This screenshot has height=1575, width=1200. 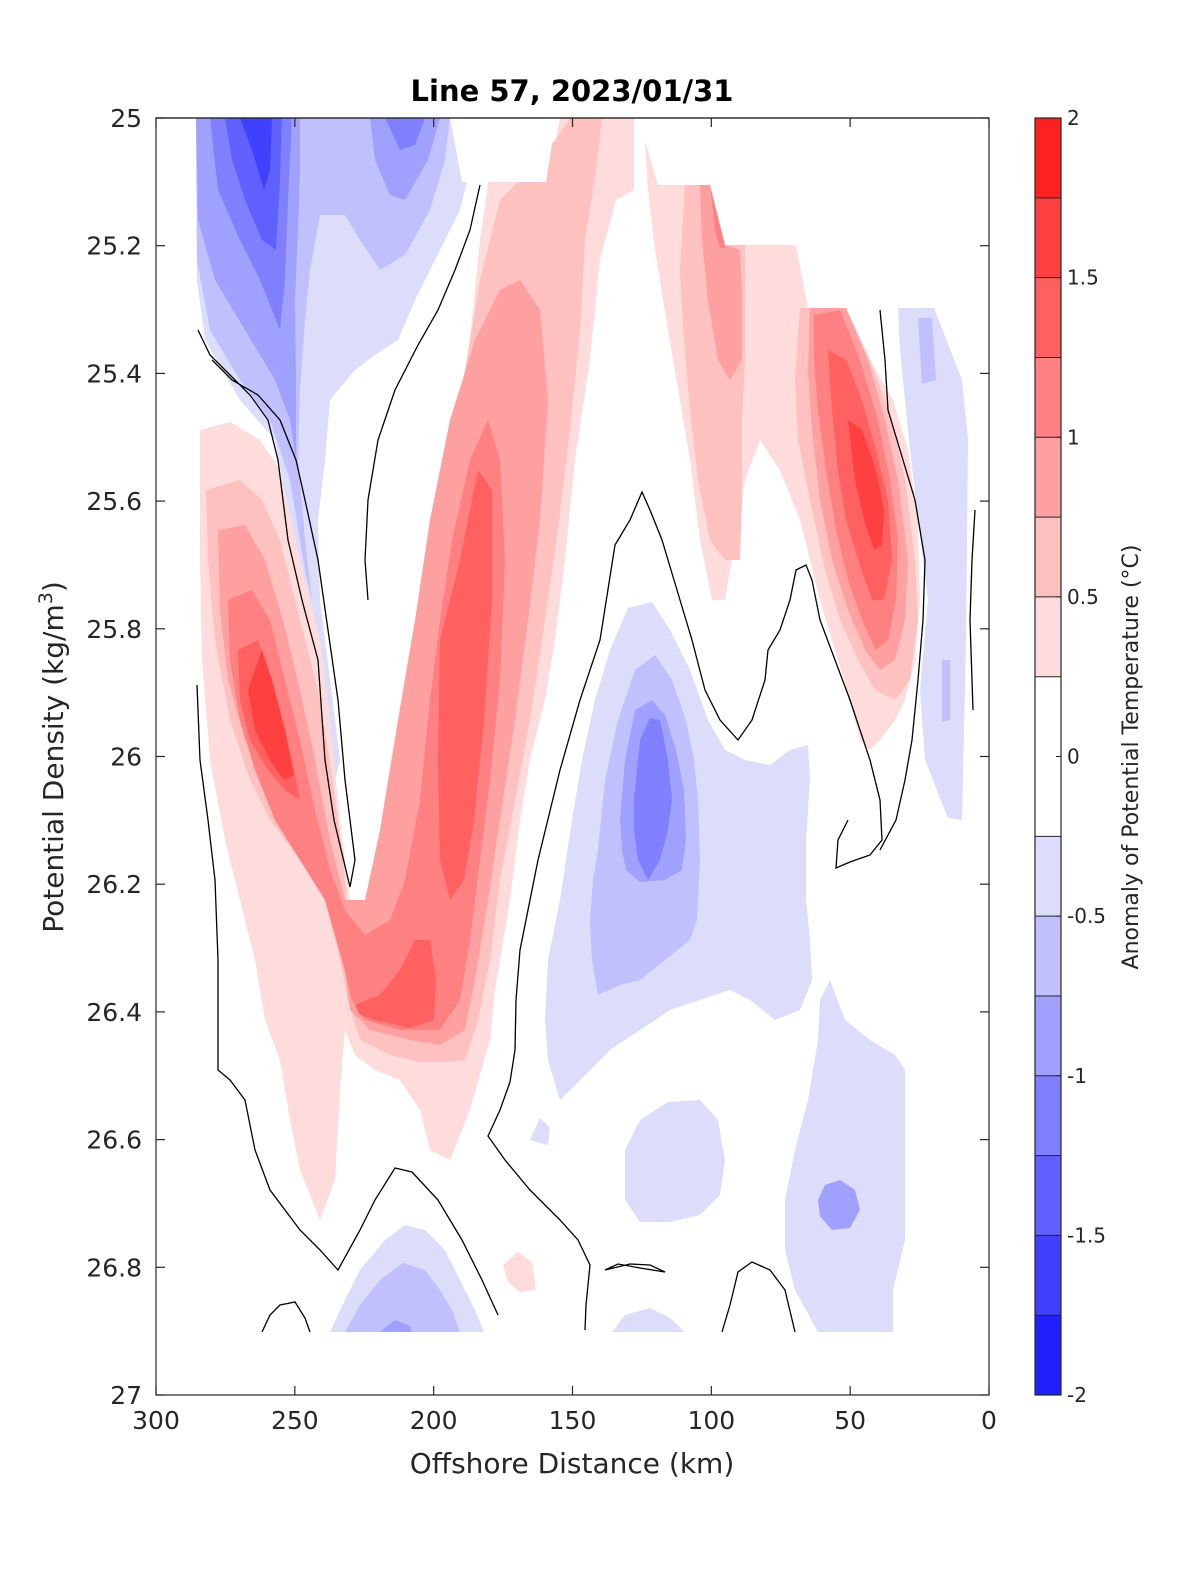 What do you see at coordinates (1083, 278) in the screenshot?
I see `colorbar-tick-label: 1.5` at bounding box center [1083, 278].